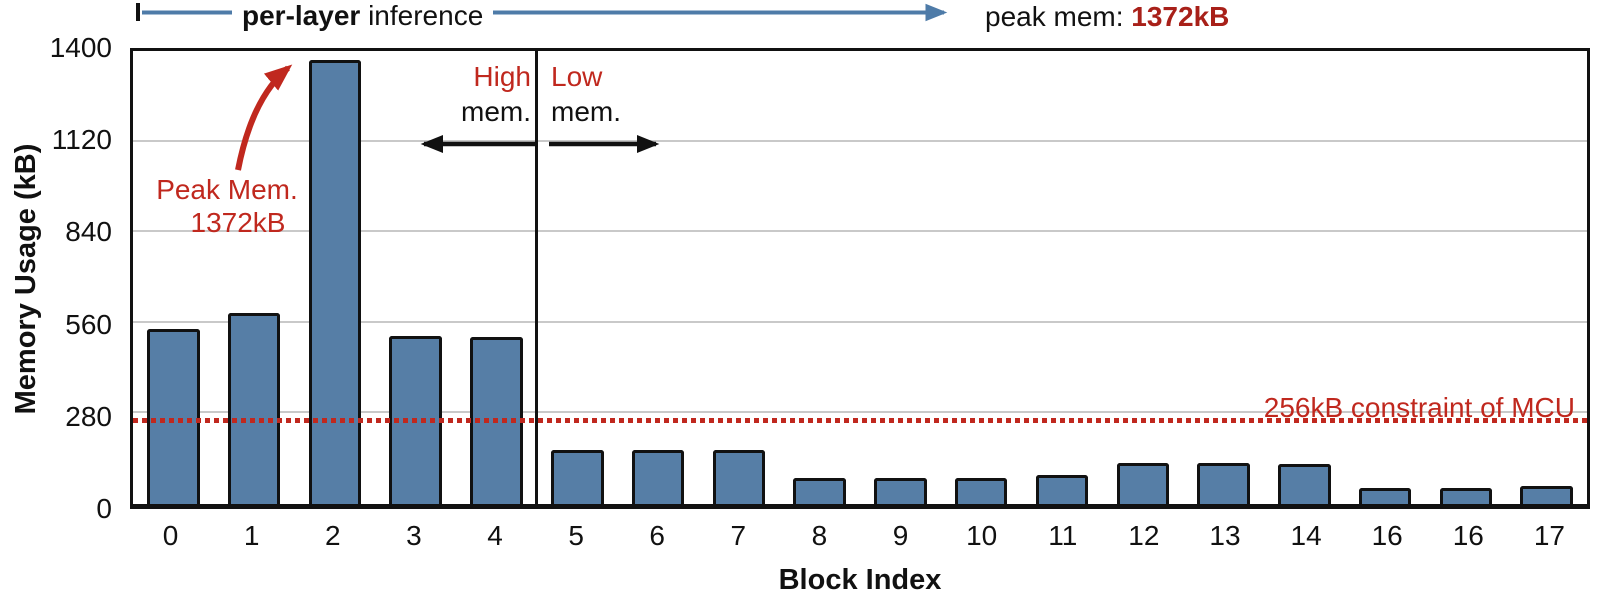  I want to click on x-tick-label: 0, so click(170, 535).